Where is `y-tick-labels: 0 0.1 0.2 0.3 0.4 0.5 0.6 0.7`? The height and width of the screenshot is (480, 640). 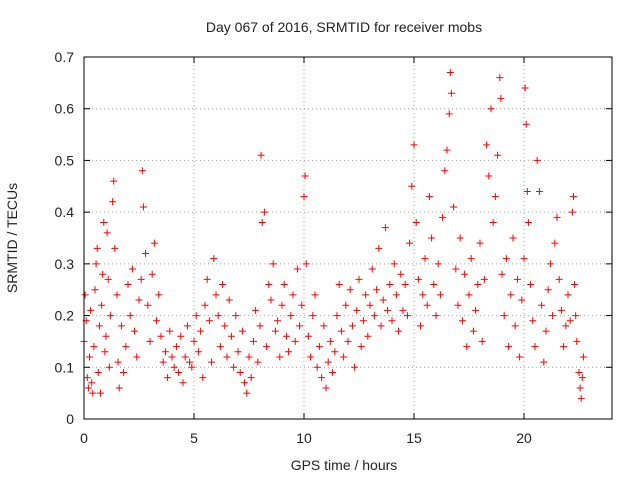
y-tick-labels: 0 0.1 0.2 0.3 0.4 0.5 0.6 0.7 is located at coordinates (65, 238).